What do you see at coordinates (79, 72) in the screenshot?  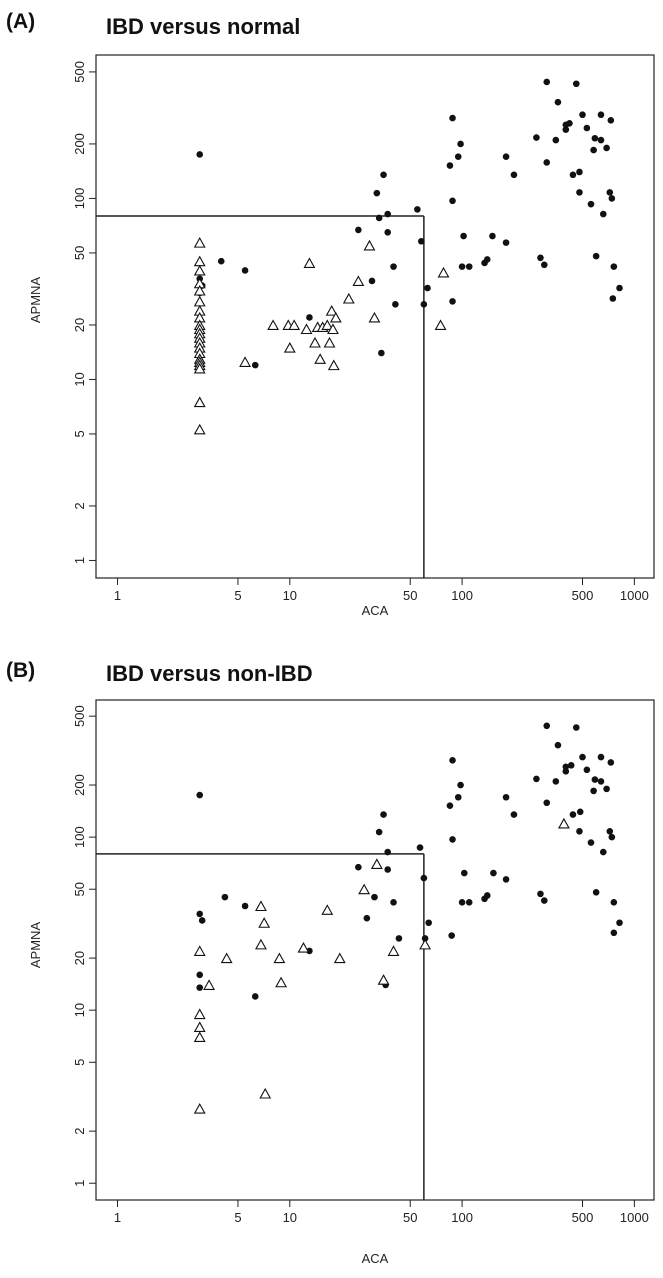 I see `panel-a-y-tick-label: 500` at bounding box center [79, 72].